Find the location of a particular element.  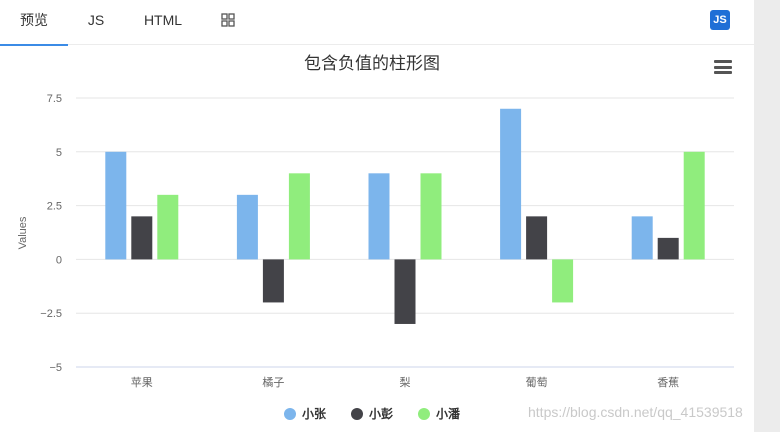

menu-icon is located at coordinates (723, 67).